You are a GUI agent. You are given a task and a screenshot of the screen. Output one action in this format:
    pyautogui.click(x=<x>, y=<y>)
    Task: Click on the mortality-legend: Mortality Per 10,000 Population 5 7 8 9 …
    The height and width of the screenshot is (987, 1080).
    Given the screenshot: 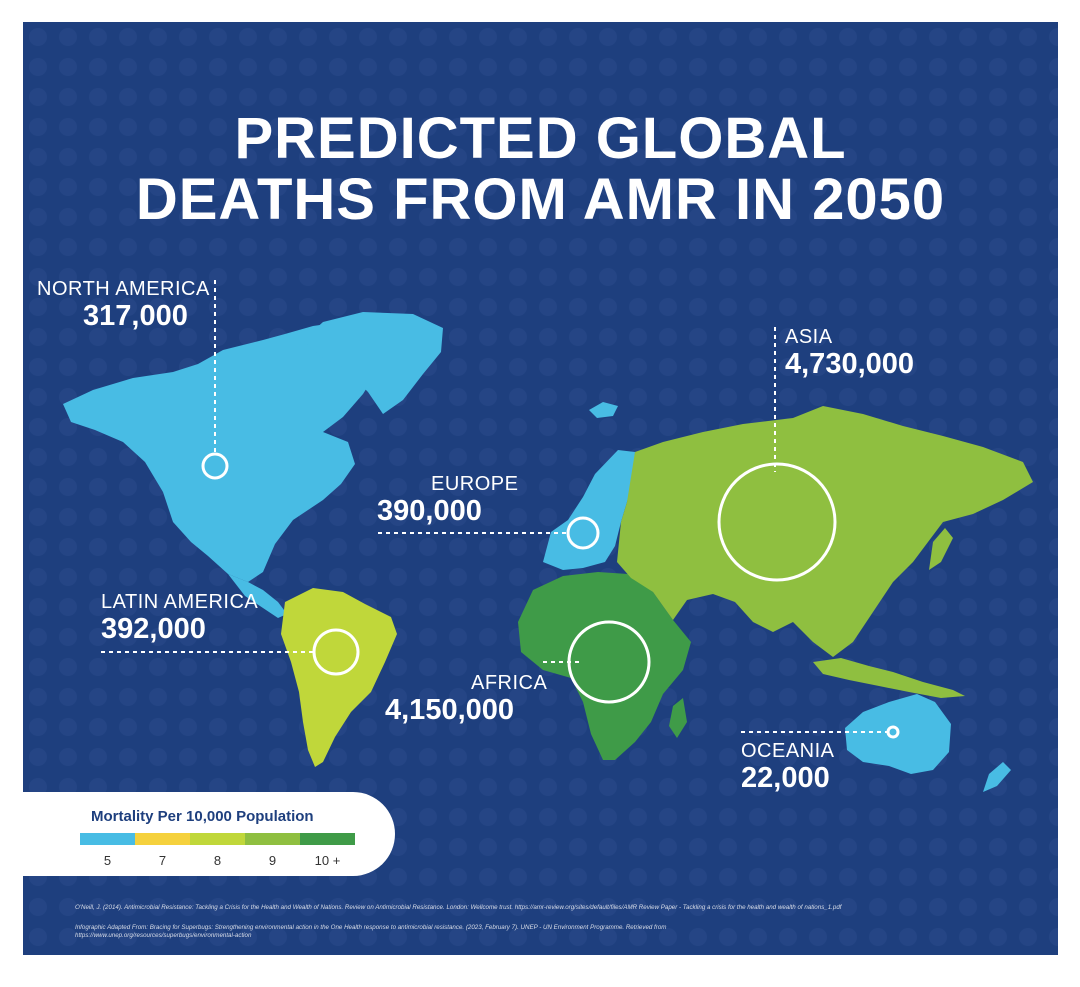 What is the action you would take?
    pyautogui.click(x=209, y=834)
    